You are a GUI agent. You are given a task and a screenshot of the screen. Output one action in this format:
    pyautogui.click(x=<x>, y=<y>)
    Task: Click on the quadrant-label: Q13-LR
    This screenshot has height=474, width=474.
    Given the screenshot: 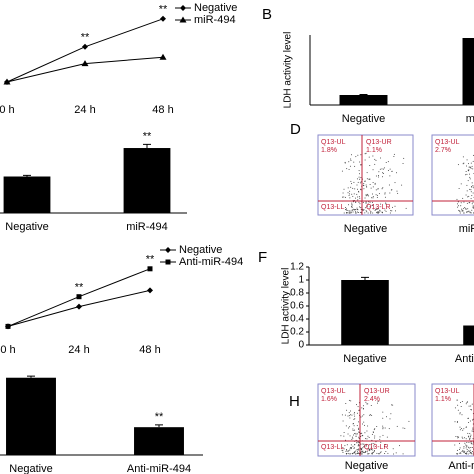 What is the action you would take?
    pyautogui.click(x=378, y=207)
    